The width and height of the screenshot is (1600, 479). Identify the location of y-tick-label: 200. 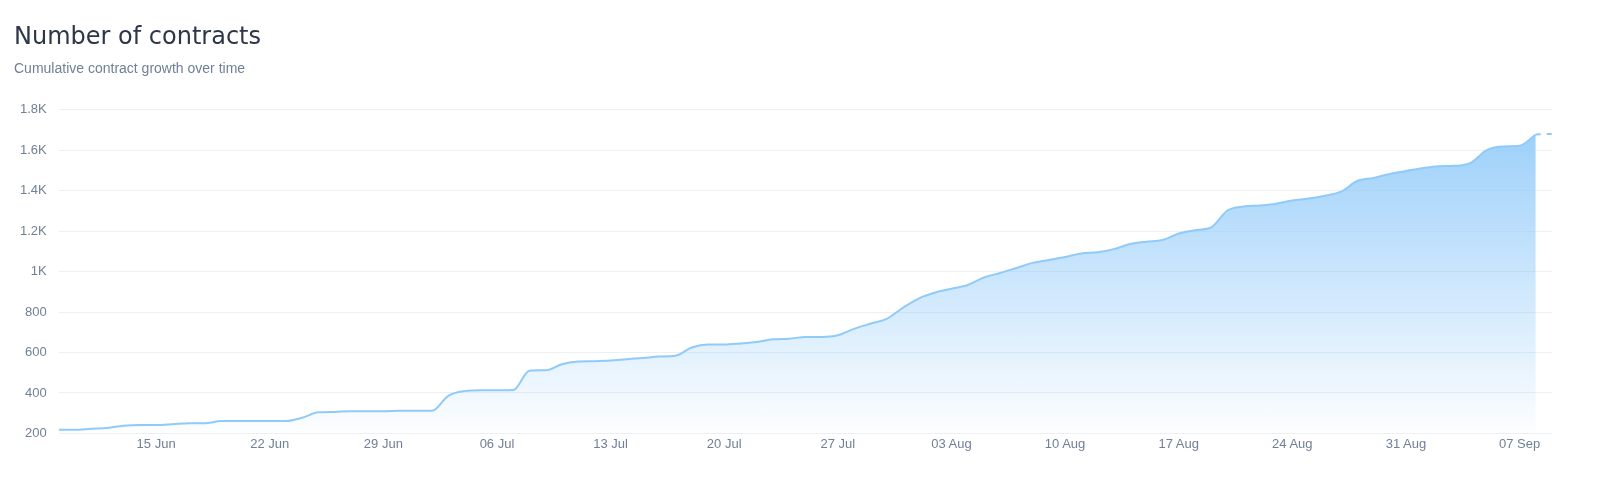
(36, 432).